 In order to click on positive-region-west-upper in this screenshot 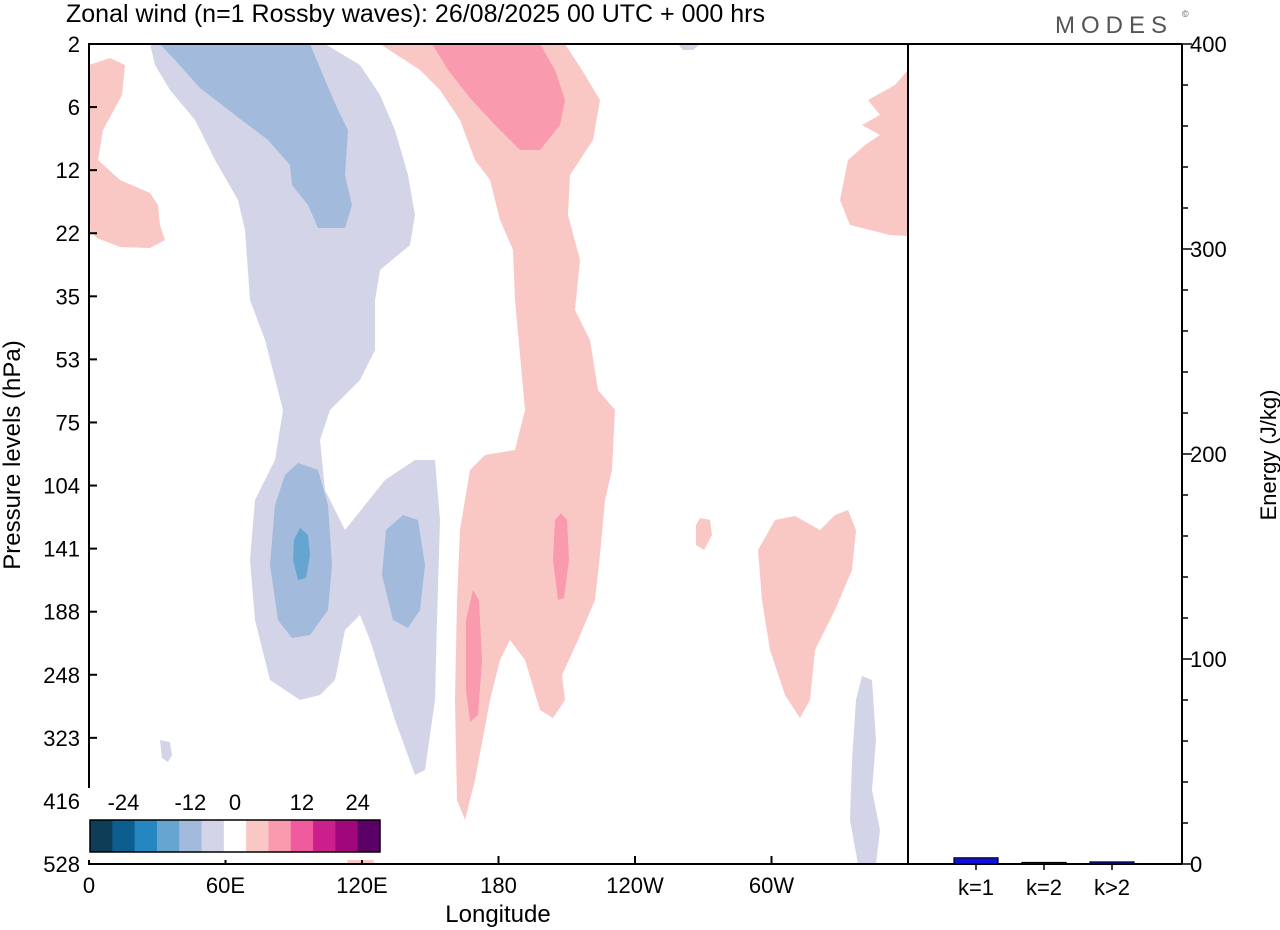, I will do `click(127, 153)`.